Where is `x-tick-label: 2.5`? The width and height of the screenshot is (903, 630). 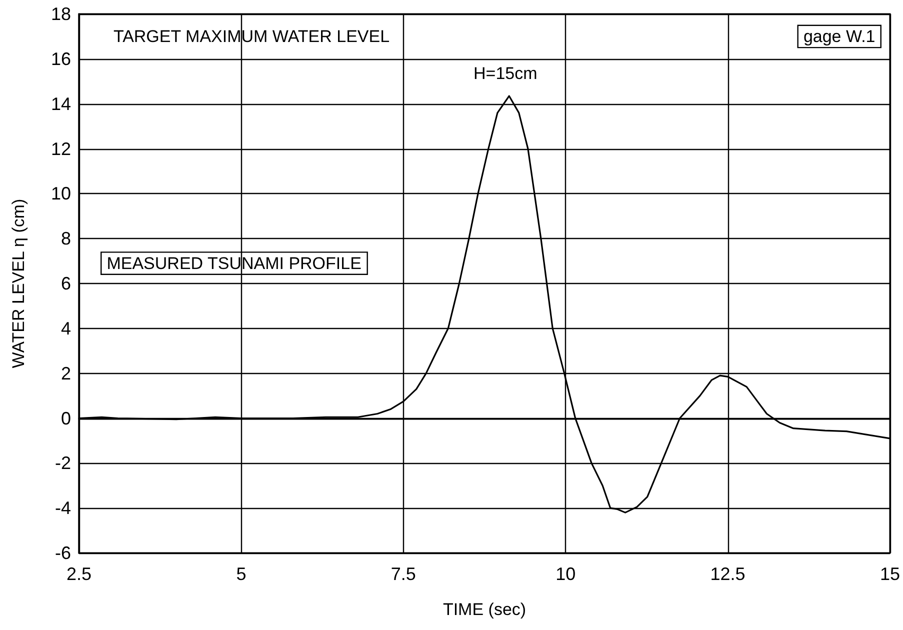
x-tick-label: 2.5 is located at coordinates (79, 574).